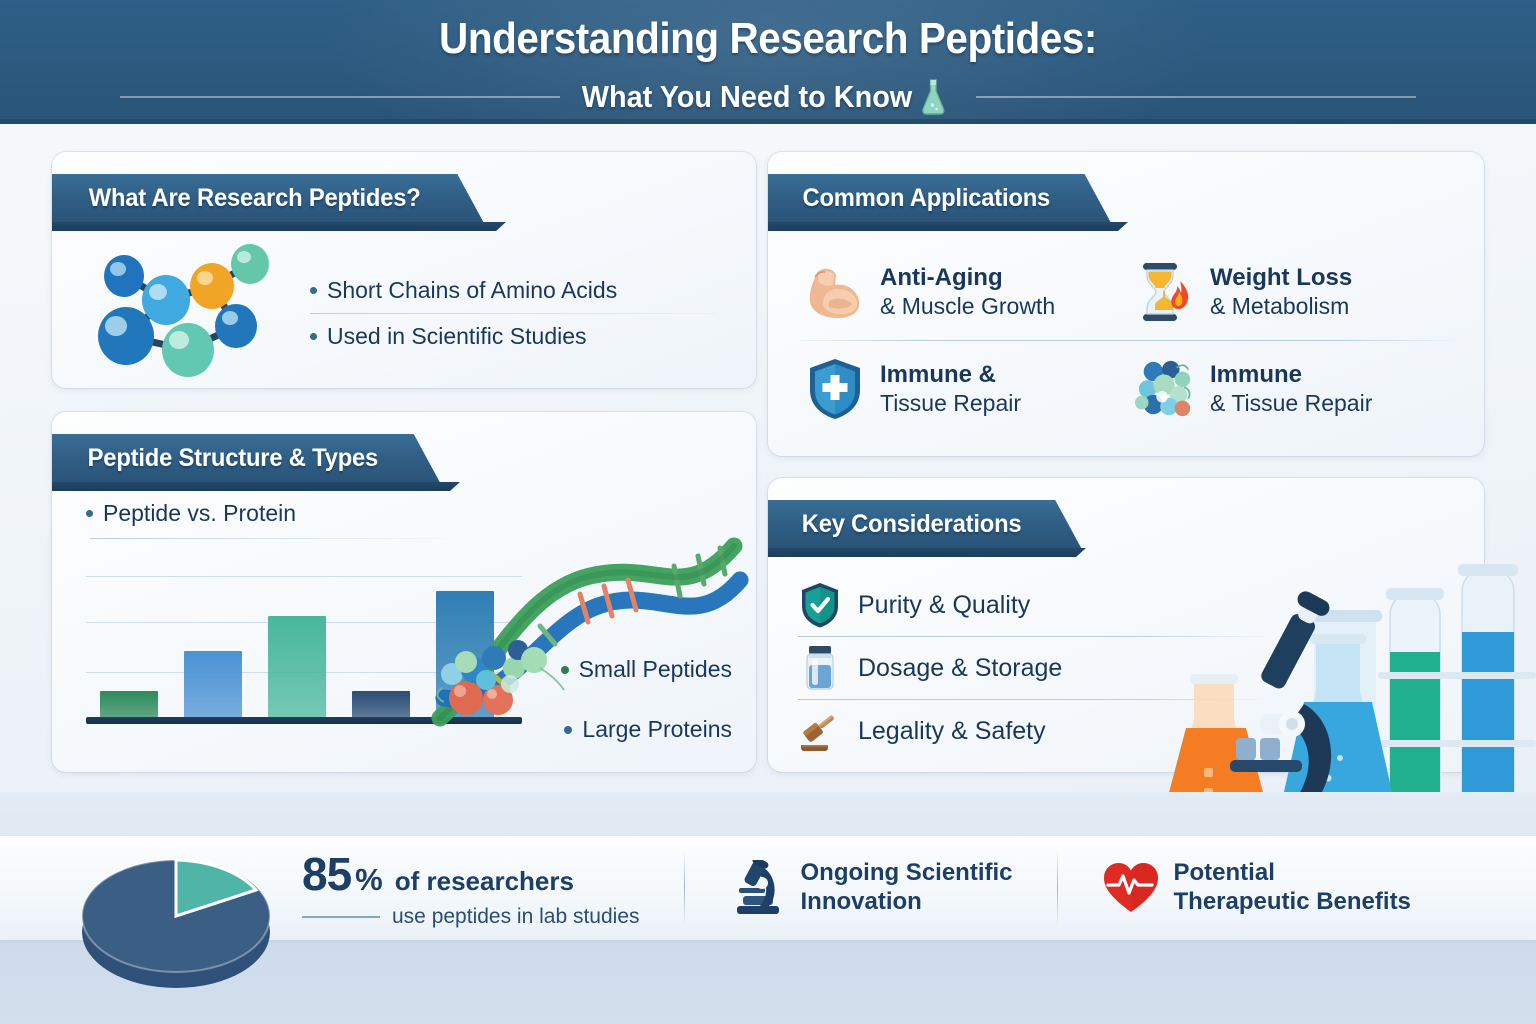 This screenshot has height=1024, width=1536. I want to click on shield-cross-icon, so click(835, 389).